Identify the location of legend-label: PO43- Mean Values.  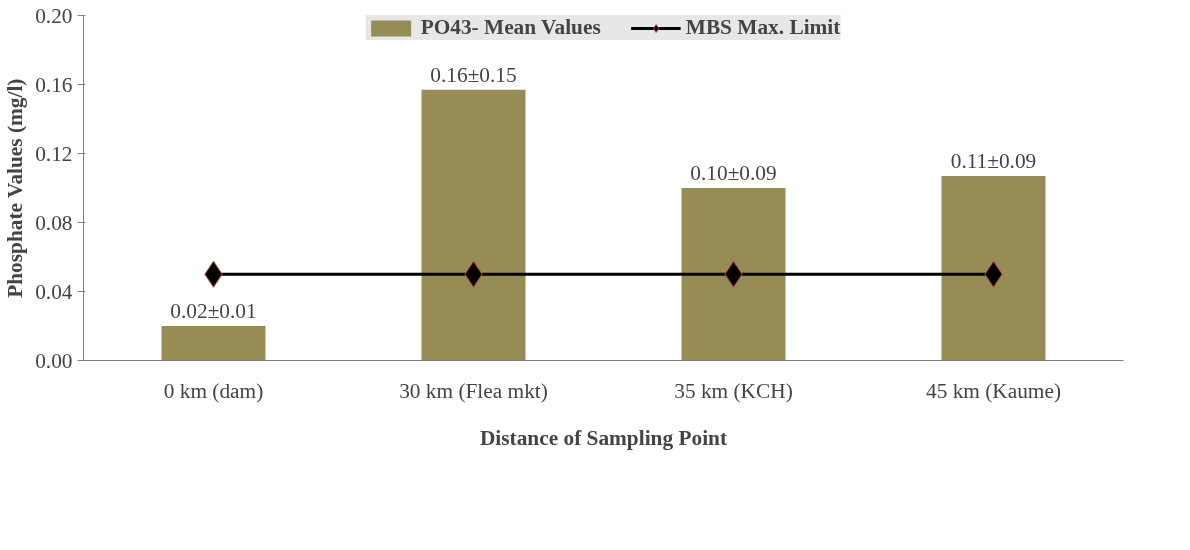
(510, 27).